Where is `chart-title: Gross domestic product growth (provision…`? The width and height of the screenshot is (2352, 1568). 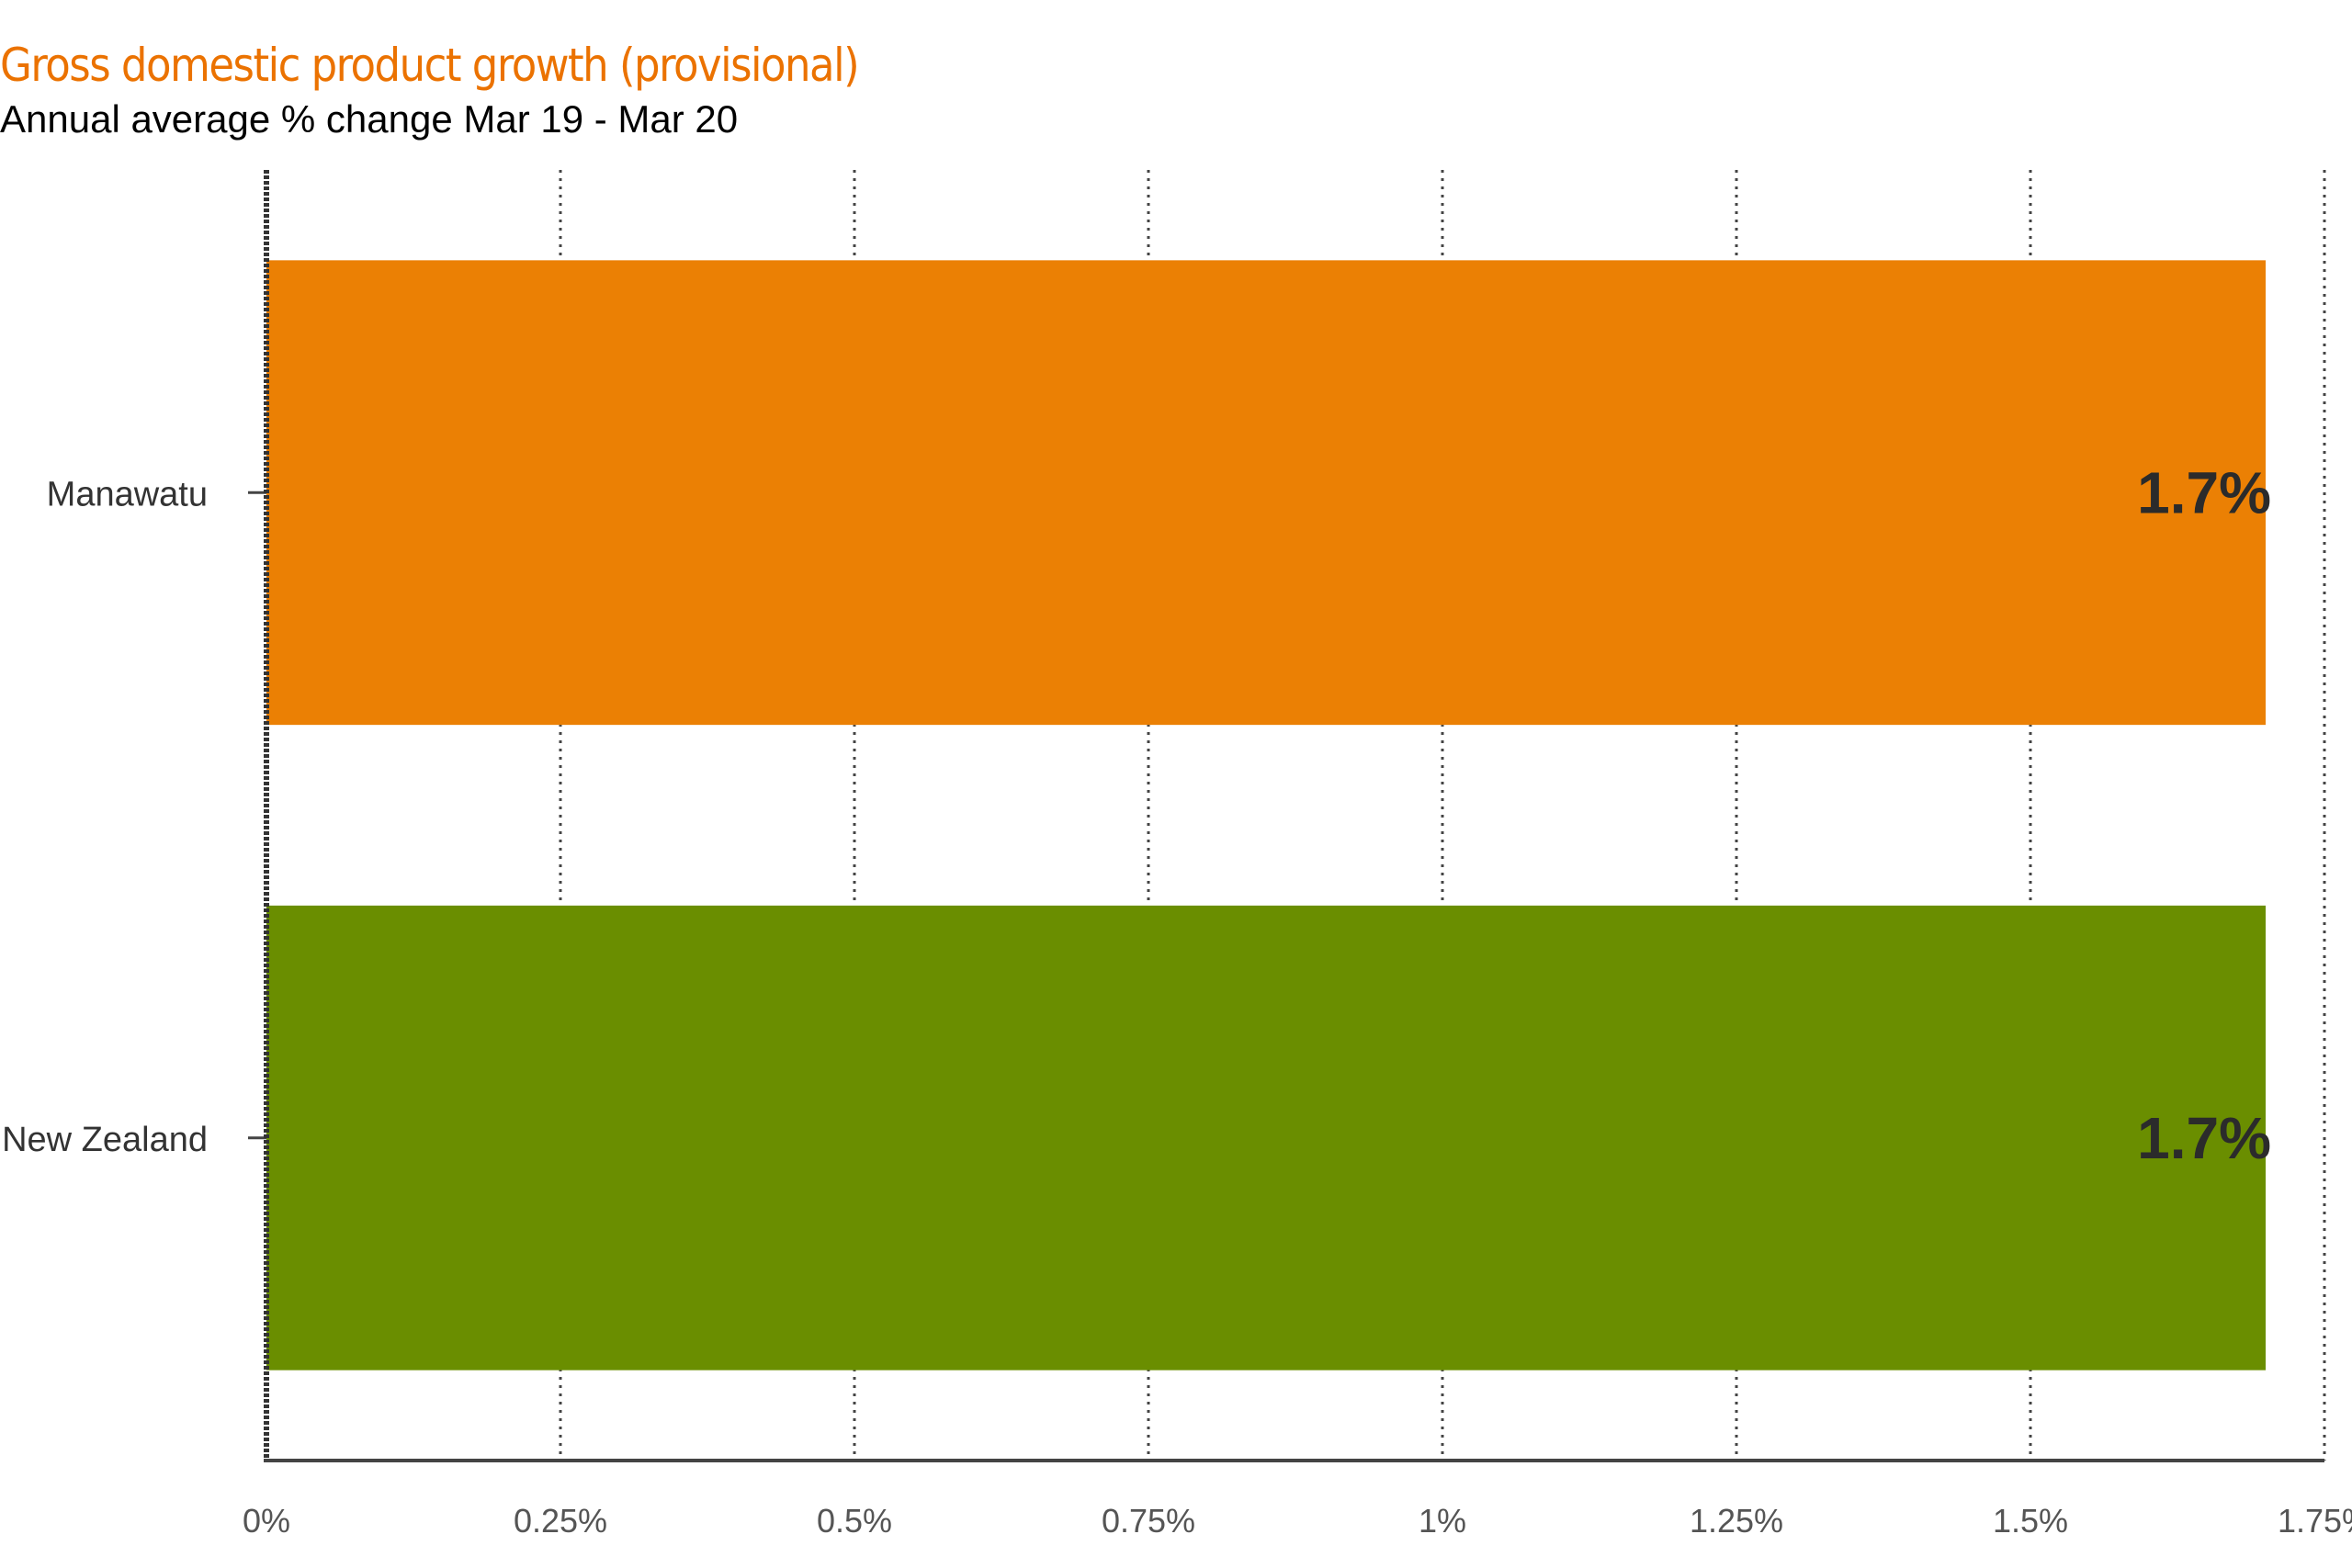 chart-title: Gross domestic product growth (provision… is located at coordinates (430, 65).